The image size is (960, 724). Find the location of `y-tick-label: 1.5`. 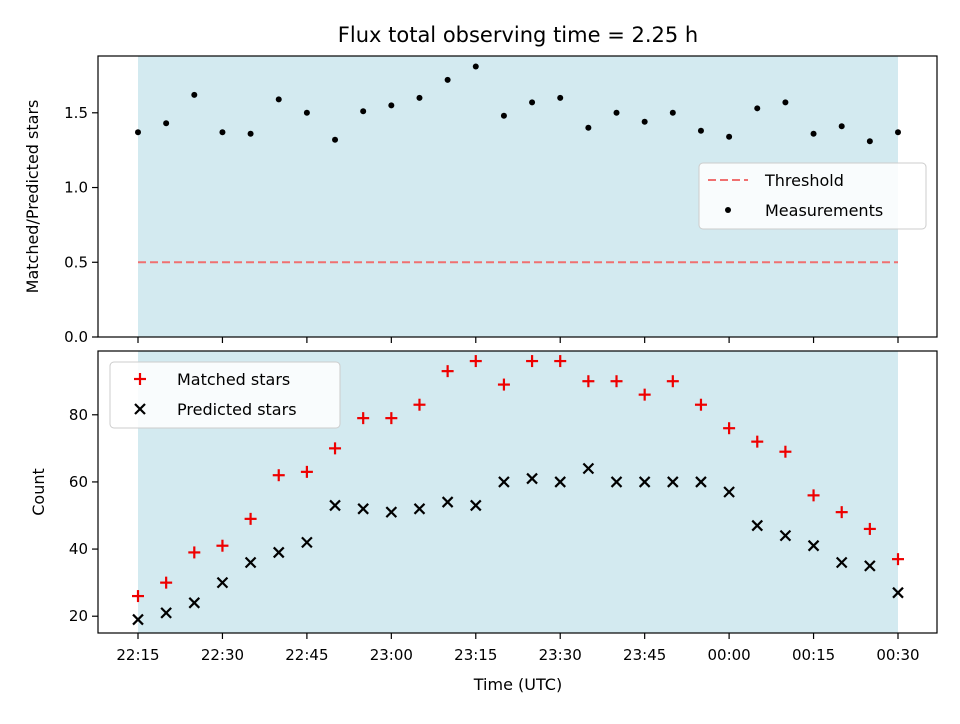

y-tick-label: 1.5 is located at coordinates (76, 113).